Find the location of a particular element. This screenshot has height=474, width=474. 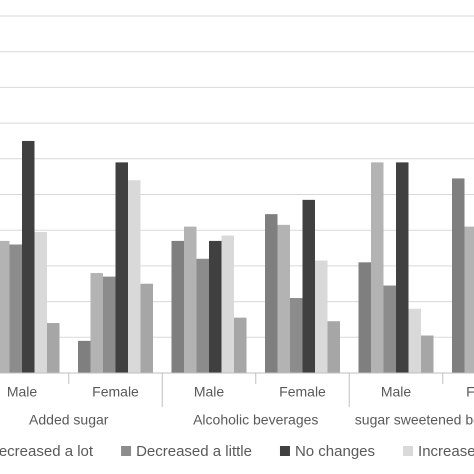

legend-label: No changes is located at coordinates (335, 451).